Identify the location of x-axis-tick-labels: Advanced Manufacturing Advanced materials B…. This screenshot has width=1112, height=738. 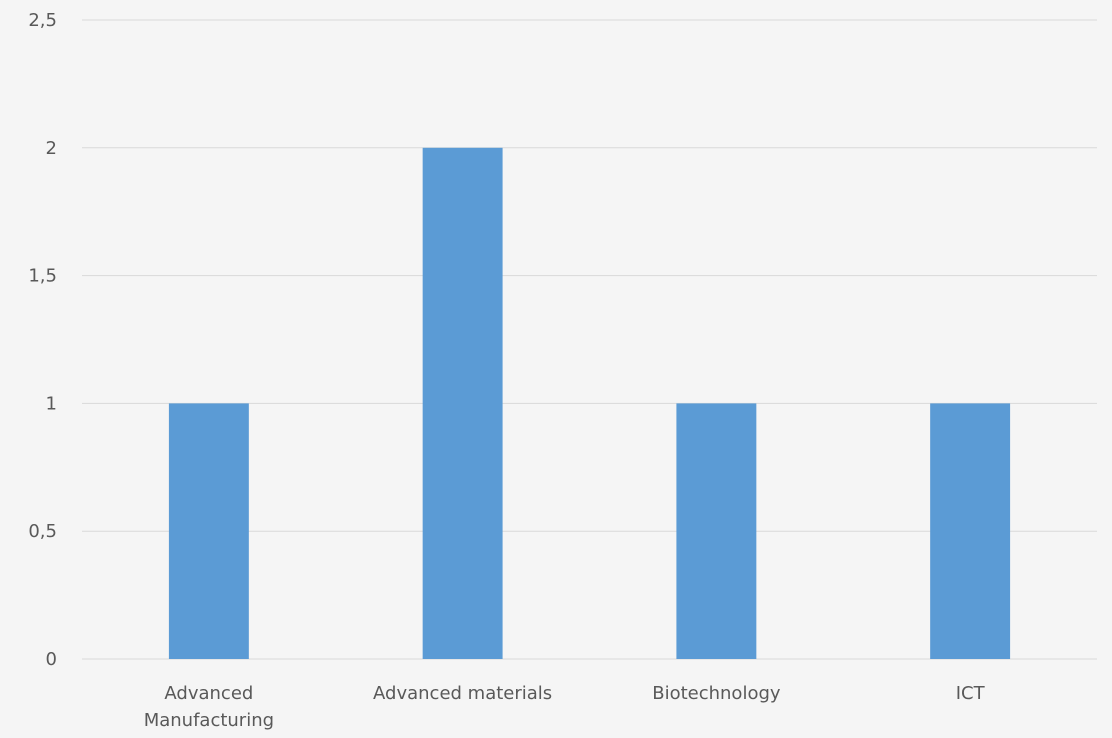
(565, 707).